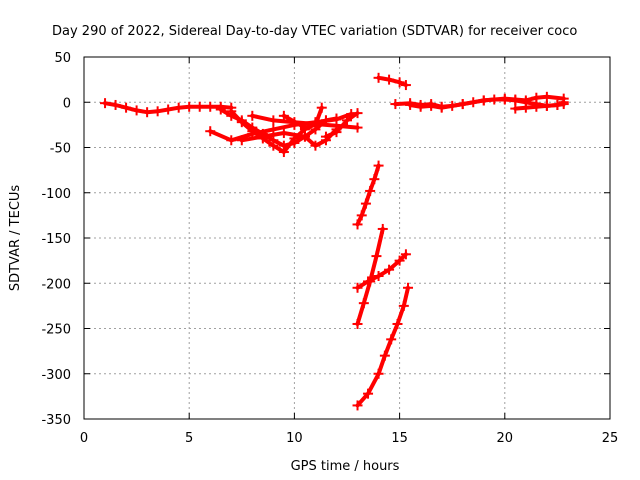 The width and height of the screenshot is (640, 480). I want to click on x-tick-label: 15, so click(399, 438).